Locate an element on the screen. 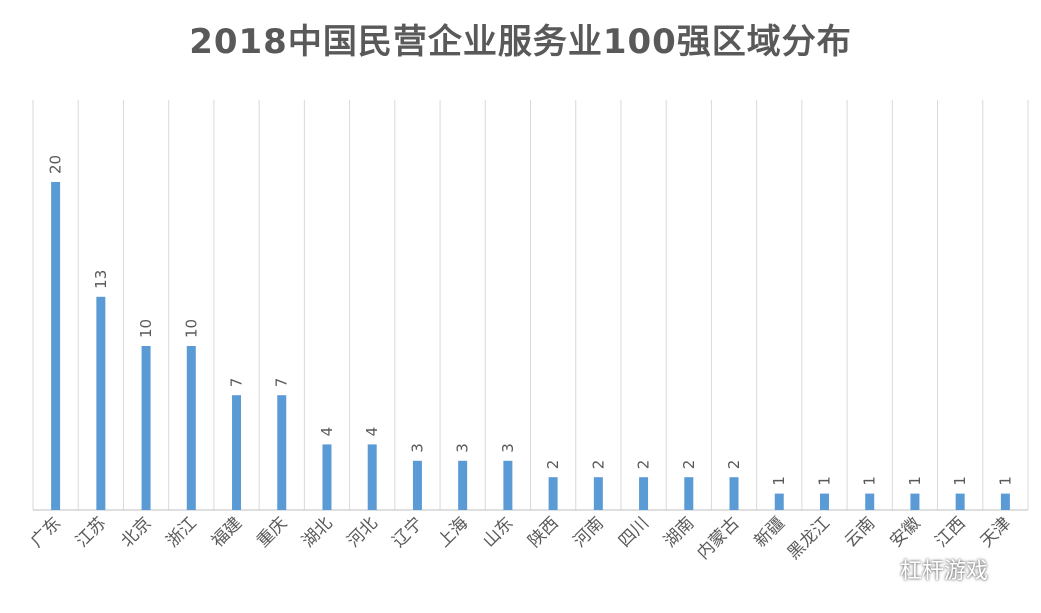 The width and height of the screenshot is (1041, 613). x-tick-label: 辽宁 is located at coordinates (408, 532).